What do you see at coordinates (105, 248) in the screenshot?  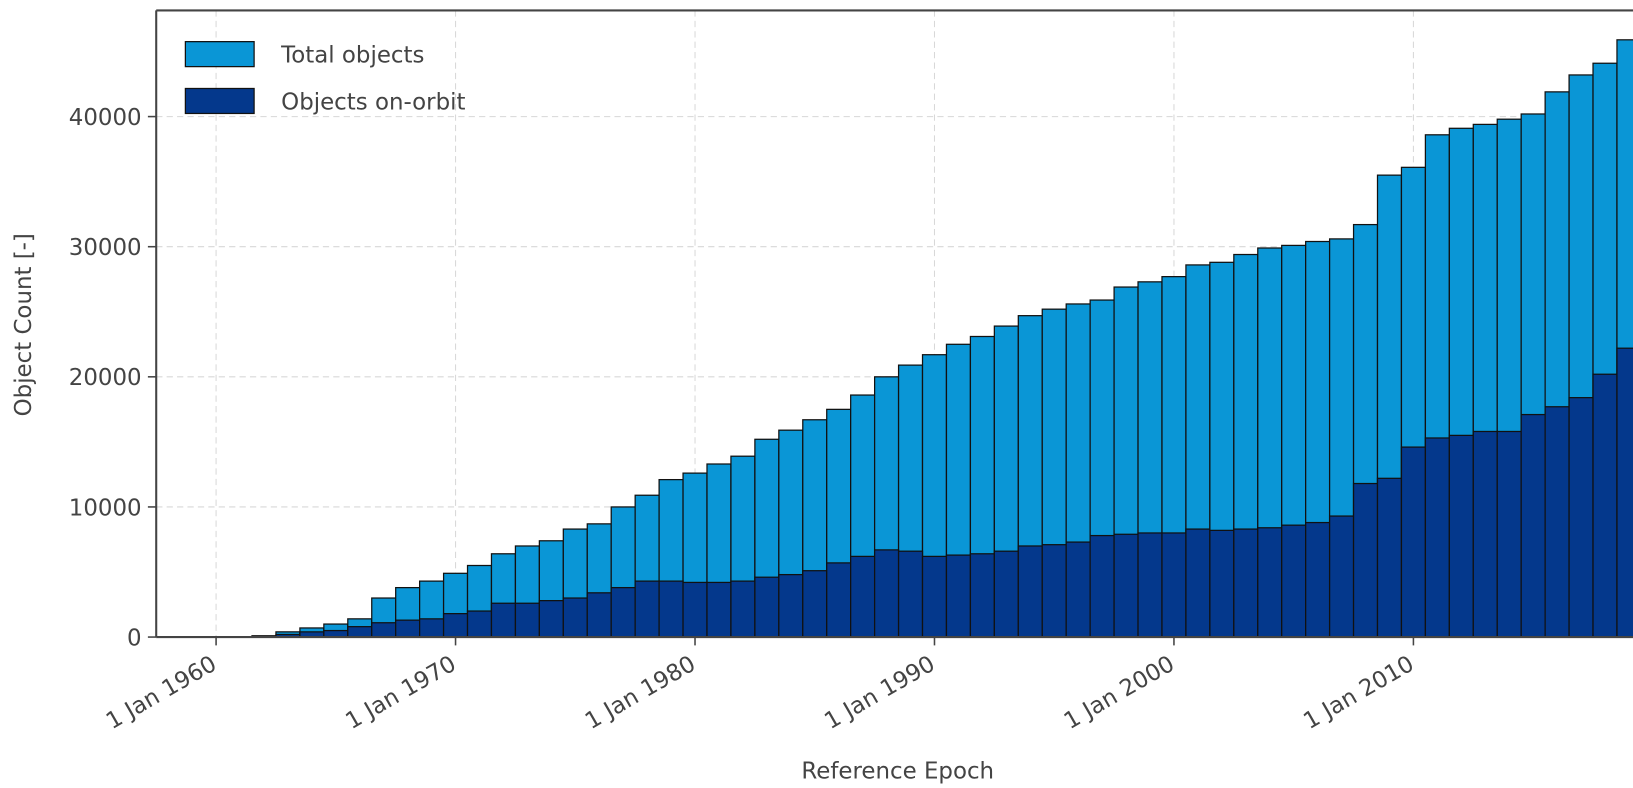 I see `y-tick-label: 30000` at bounding box center [105, 248].